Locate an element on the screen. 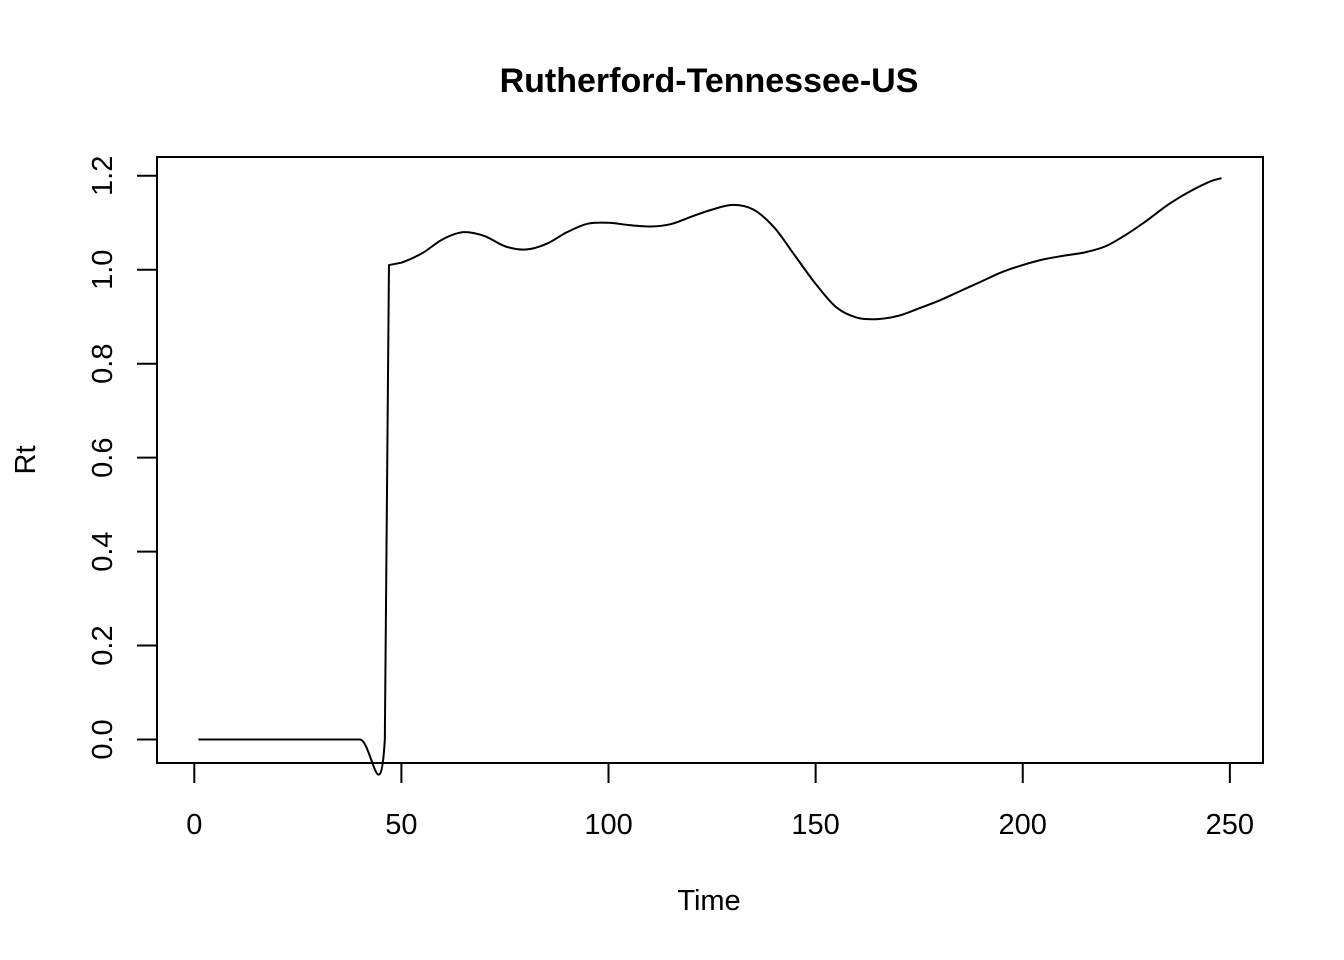 The height and width of the screenshot is (960, 1344). y-tick-label: 0.8 is located at coordinates (103, 364).